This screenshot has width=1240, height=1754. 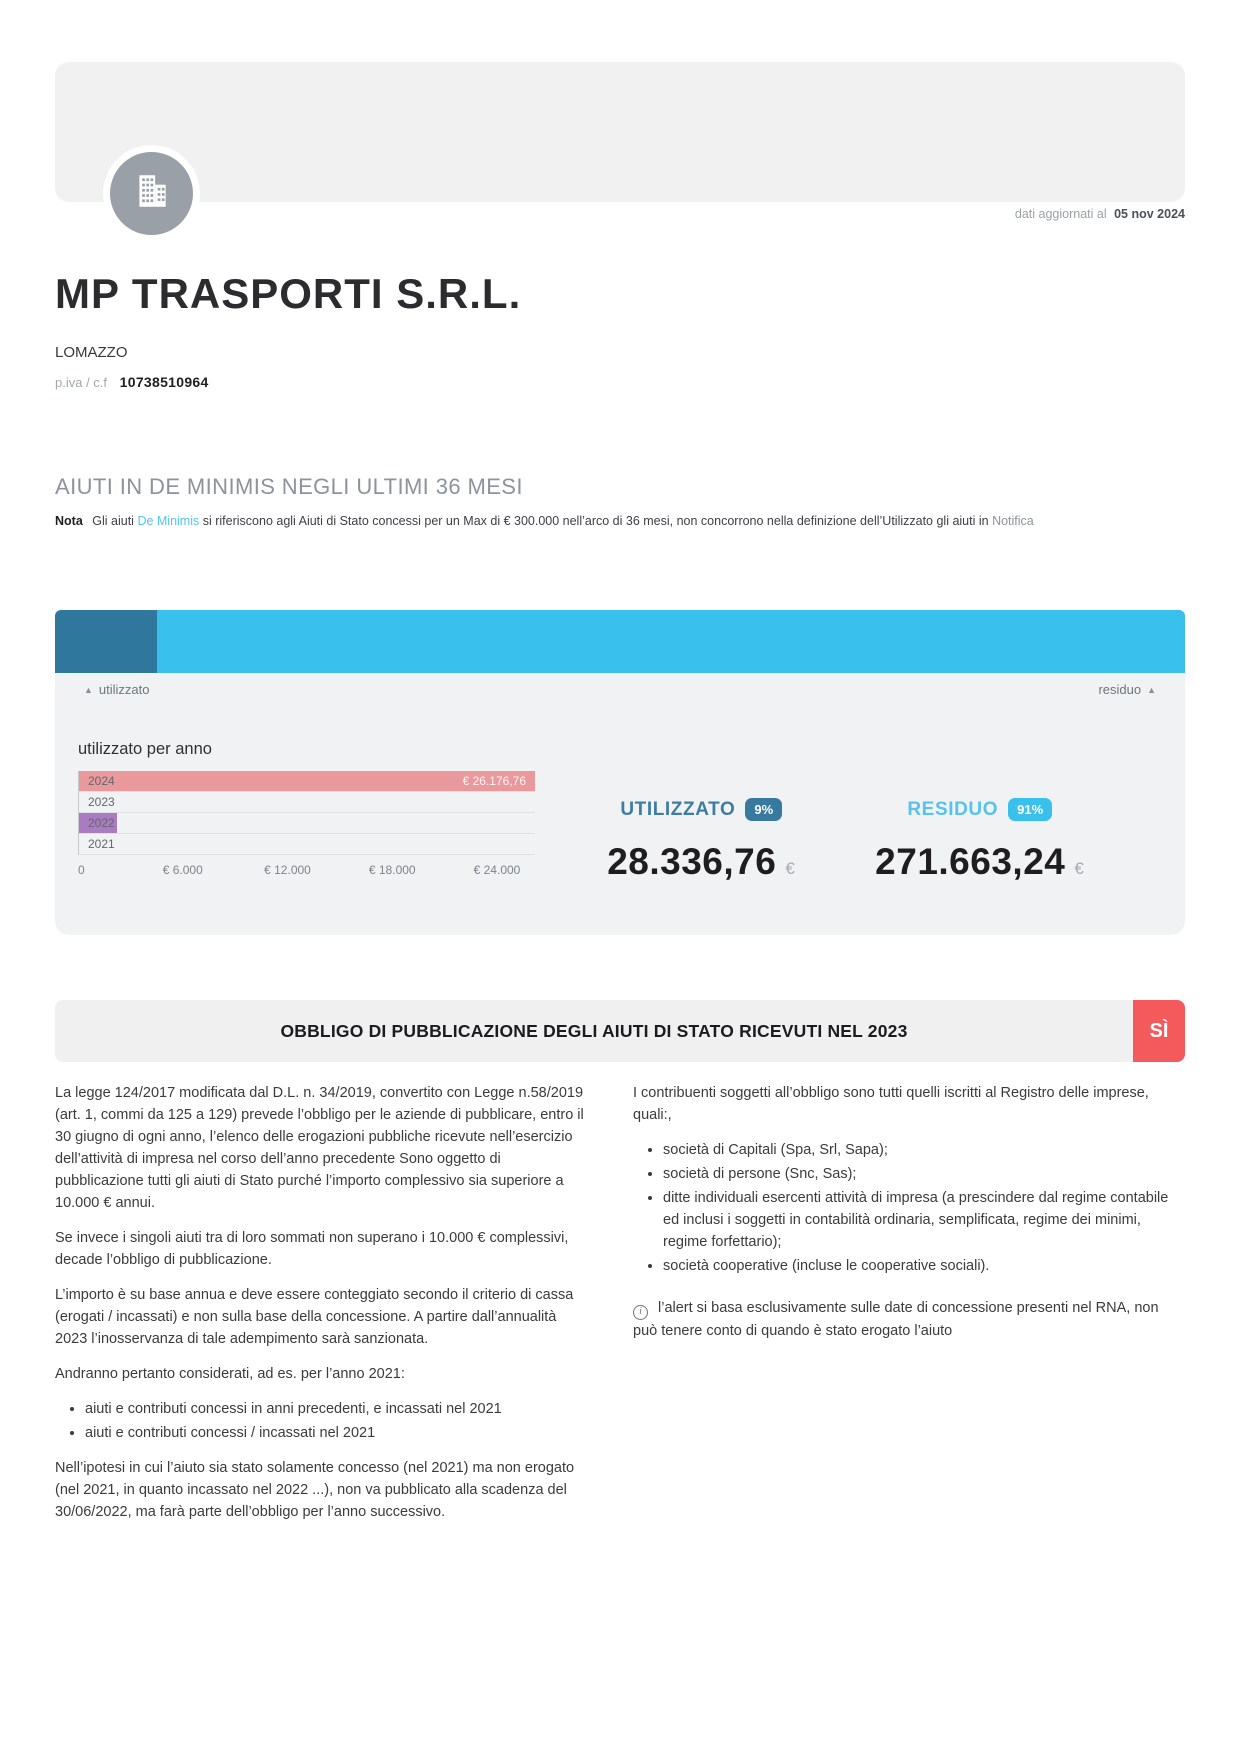 What do you see at coordinates (289, 486) in the screenshot?
I see `section-title: AIUTI IN DE MINIMIS NEGLI ULTIMI 36 MESI` at bounding box center [289, 486].